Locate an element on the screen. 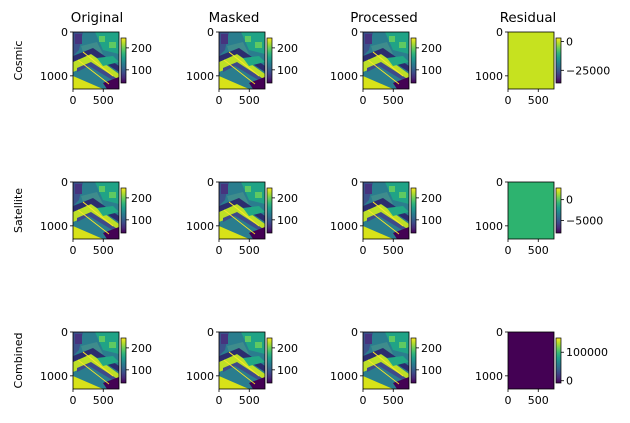 The height and width of the screenshot is (423, 630). row-labels: Cosmic Satellite Combined is located at coordinates (18, 215).